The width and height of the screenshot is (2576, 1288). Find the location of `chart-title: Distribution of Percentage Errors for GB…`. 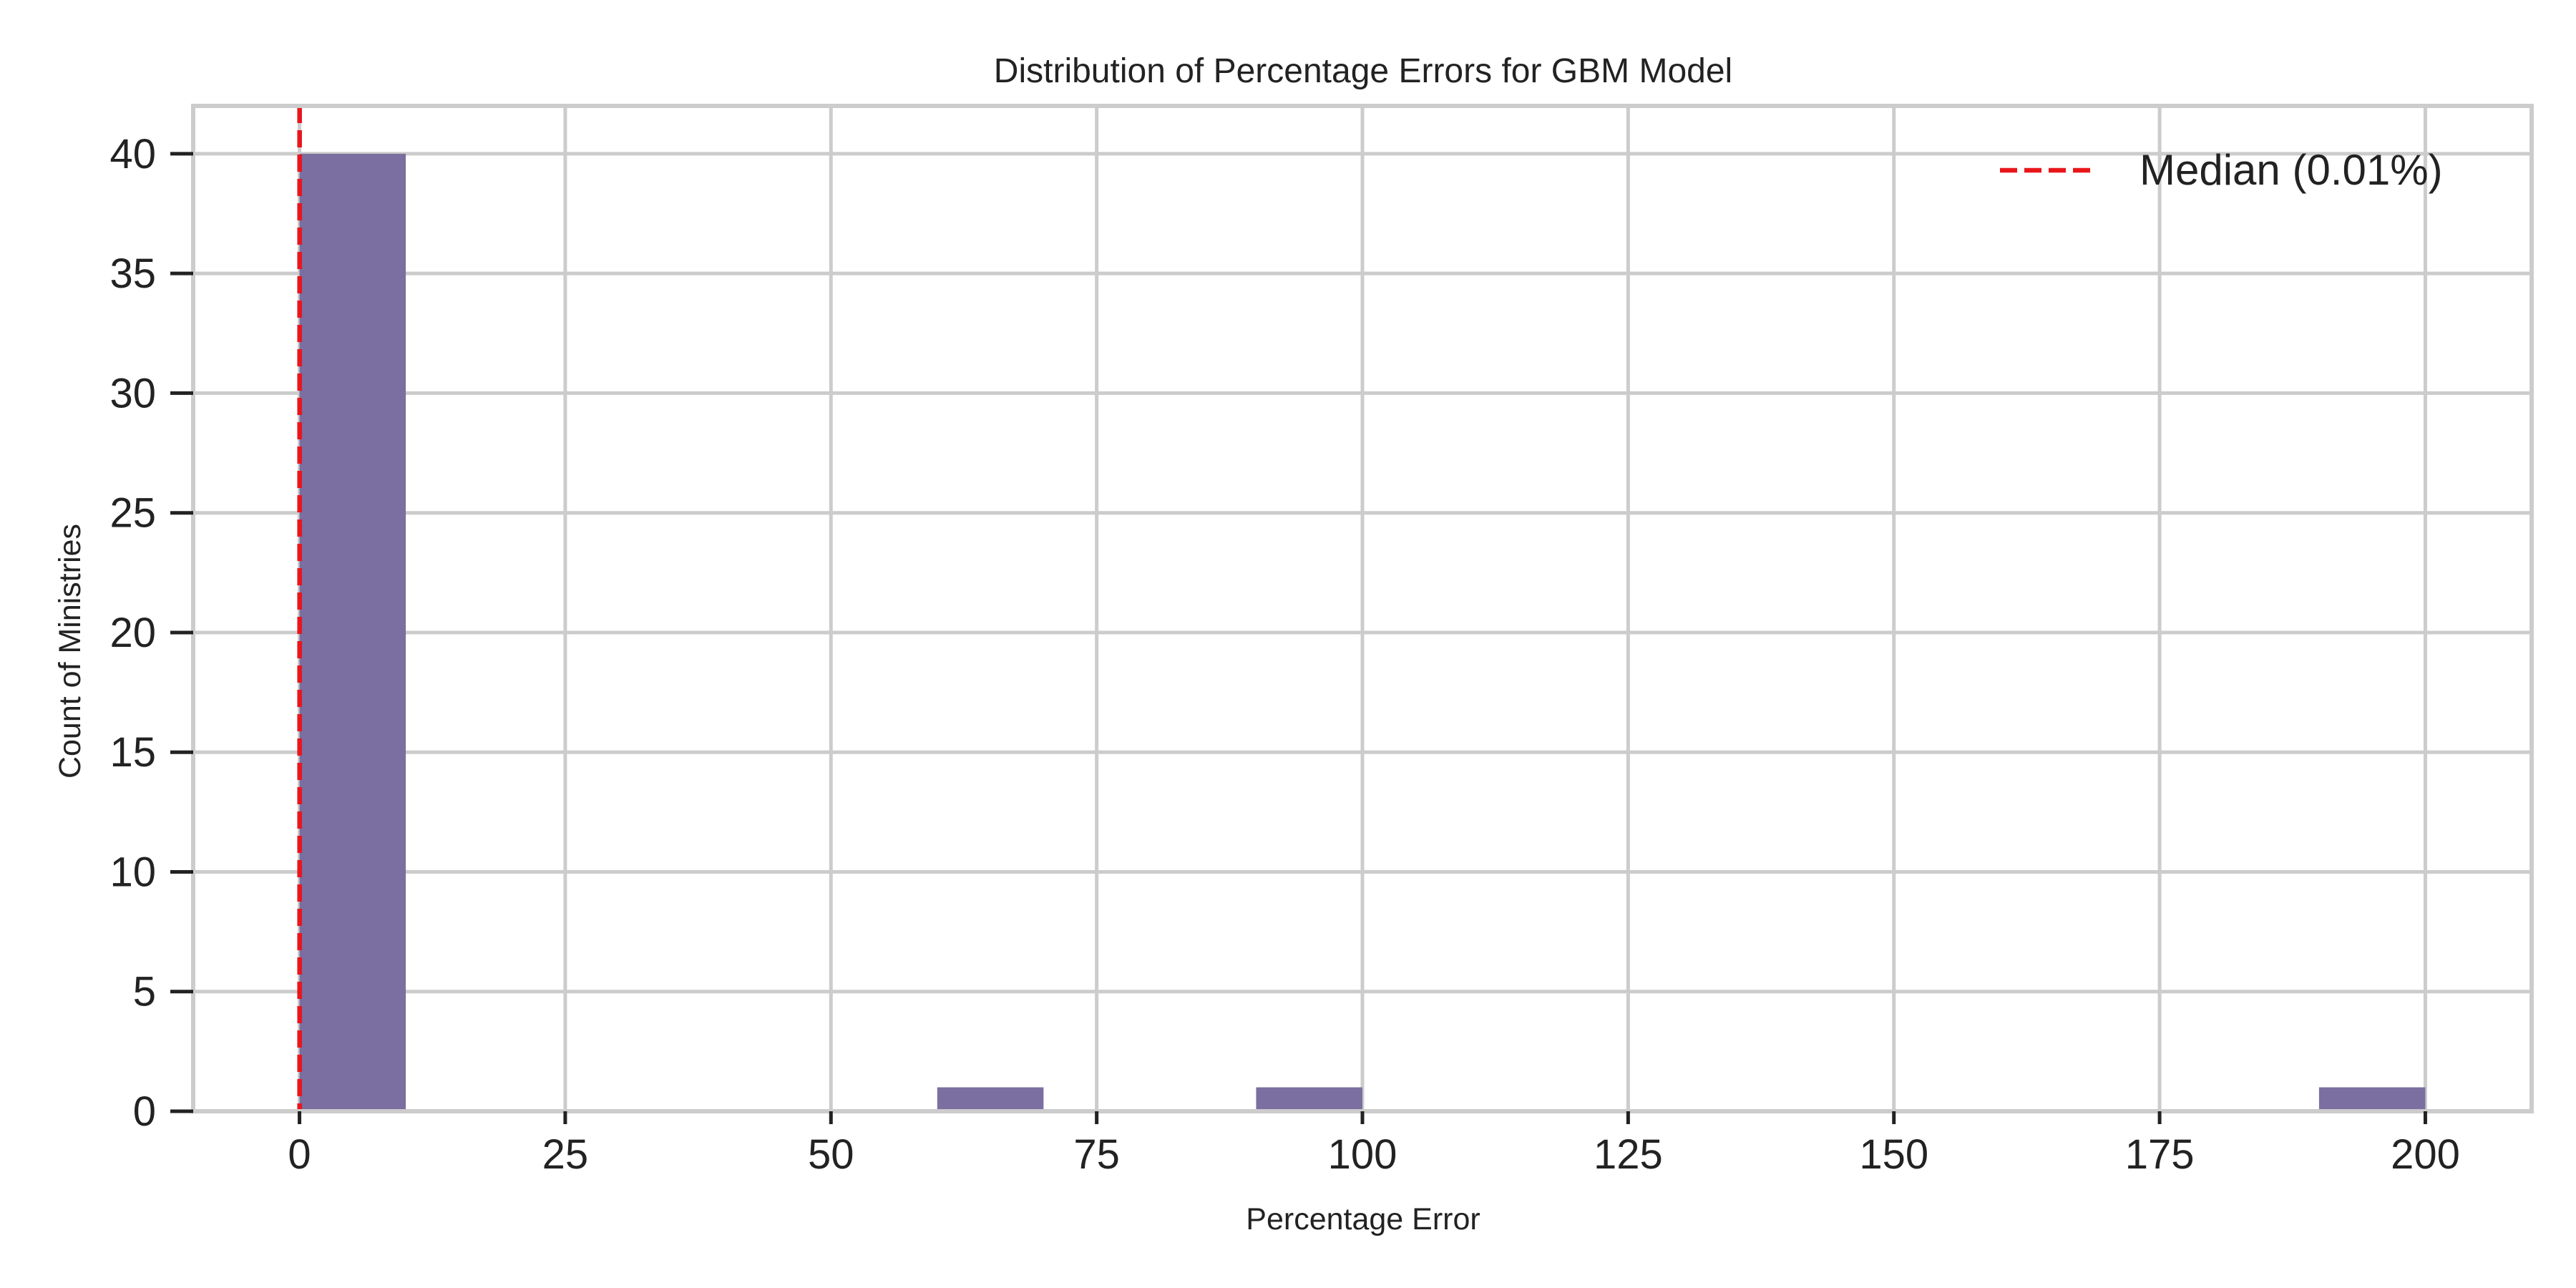

chart-title: Distribution of Percentage Errors for GB… is located at coordinates (1363, 71).